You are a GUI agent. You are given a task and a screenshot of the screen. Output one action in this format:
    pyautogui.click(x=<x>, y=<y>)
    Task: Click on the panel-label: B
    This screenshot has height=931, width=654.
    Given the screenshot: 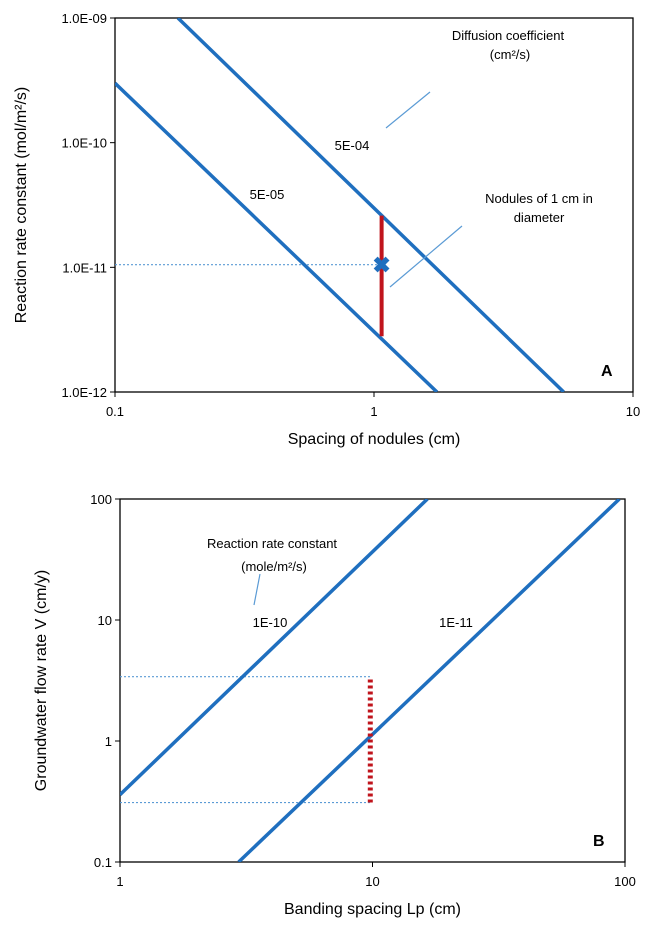 What is the action you would take?
    pyautogui.click(x=599, y=841)
    